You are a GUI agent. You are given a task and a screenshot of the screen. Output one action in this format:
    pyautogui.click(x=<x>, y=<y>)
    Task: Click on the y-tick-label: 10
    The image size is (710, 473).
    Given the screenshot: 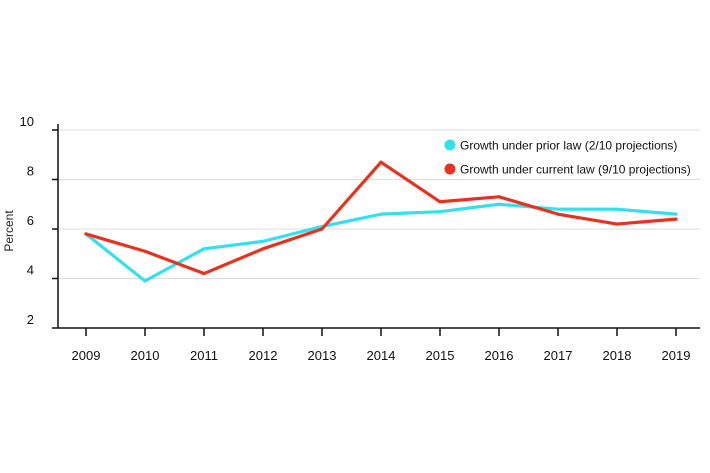 What is the action you would take?
    pyautogui.click(x=27, y=121)
    